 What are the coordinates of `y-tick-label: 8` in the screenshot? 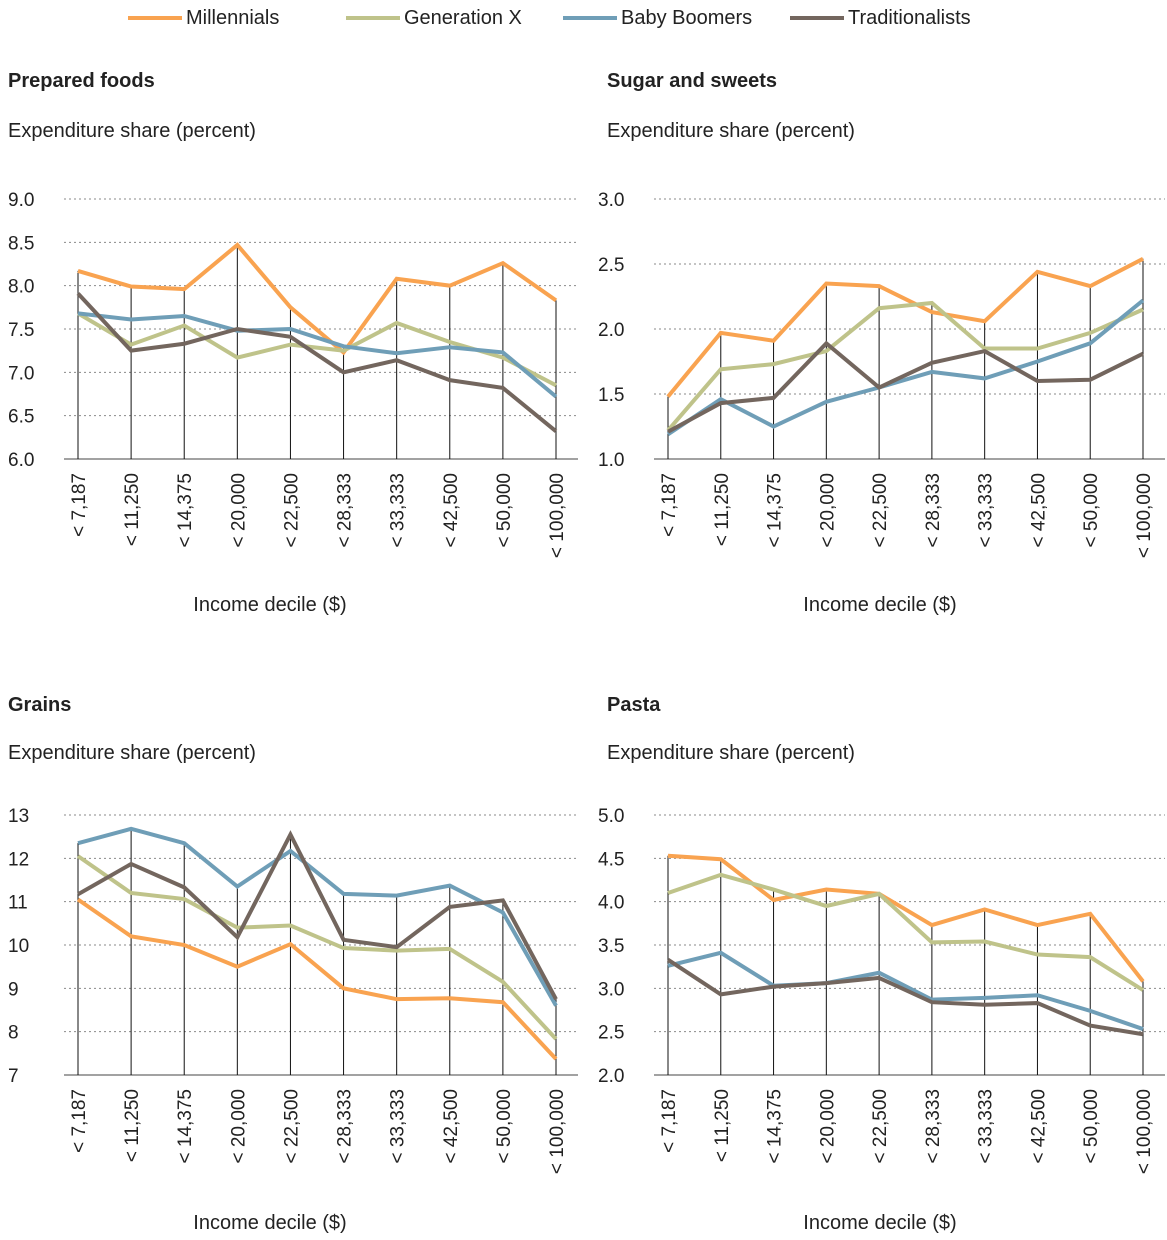 It's located at (13, 1033).